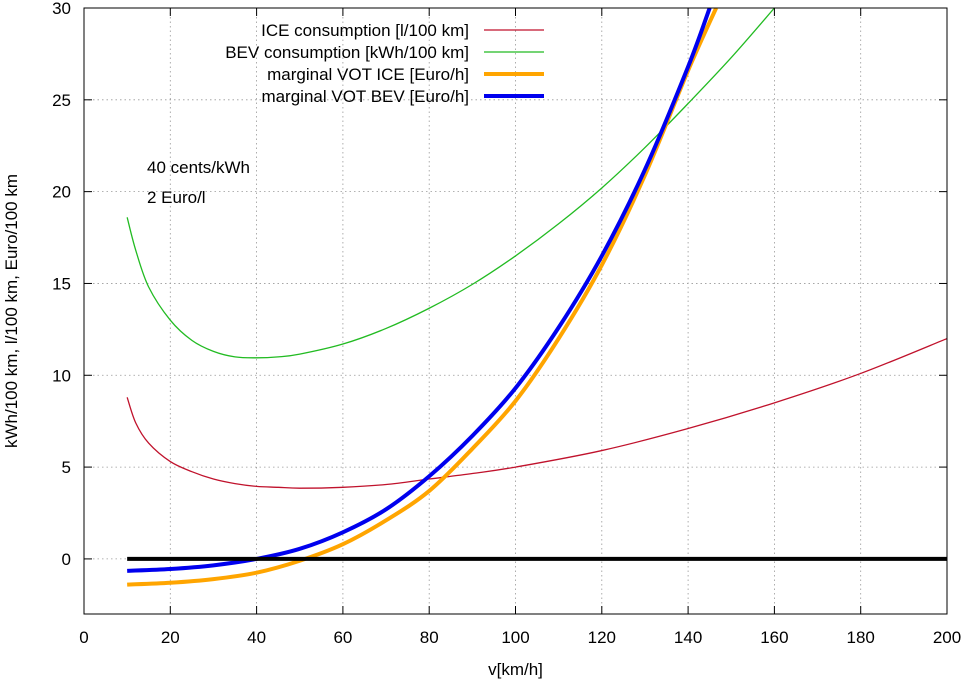  I want to click on x-tick-label: 160, so click(774, 637).